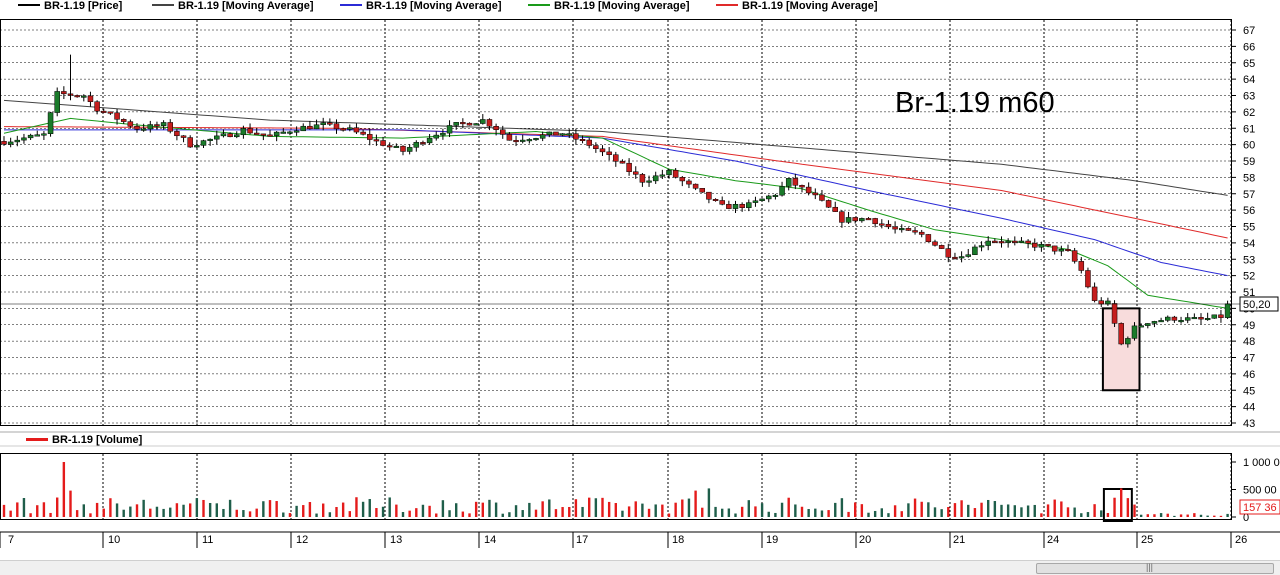  Describe the element at coordinates (1249, 391) in the screenshot. I see `price-tick-label: 45` at that location.